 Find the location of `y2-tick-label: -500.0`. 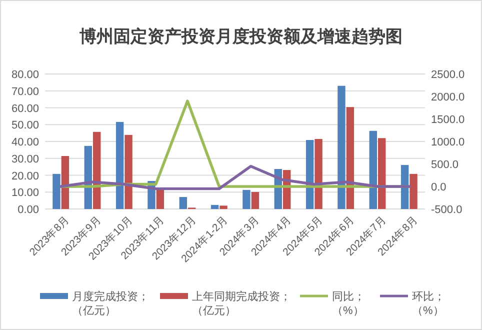

y2-tick-label: -500.0 is located at coordinates (446, 210).